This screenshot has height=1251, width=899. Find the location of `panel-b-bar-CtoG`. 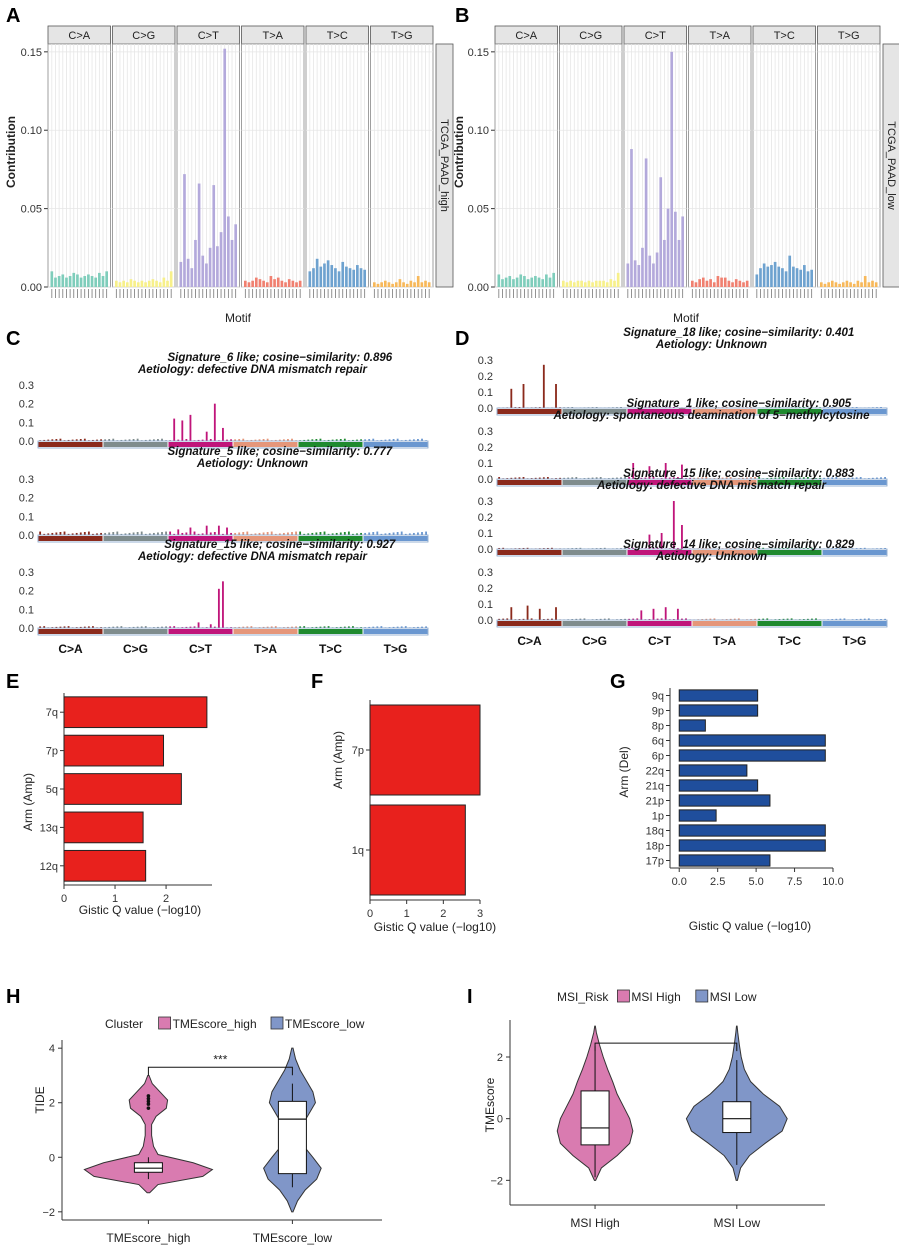

panel-b-bar-CtoG is located at coordinates (603, 283).